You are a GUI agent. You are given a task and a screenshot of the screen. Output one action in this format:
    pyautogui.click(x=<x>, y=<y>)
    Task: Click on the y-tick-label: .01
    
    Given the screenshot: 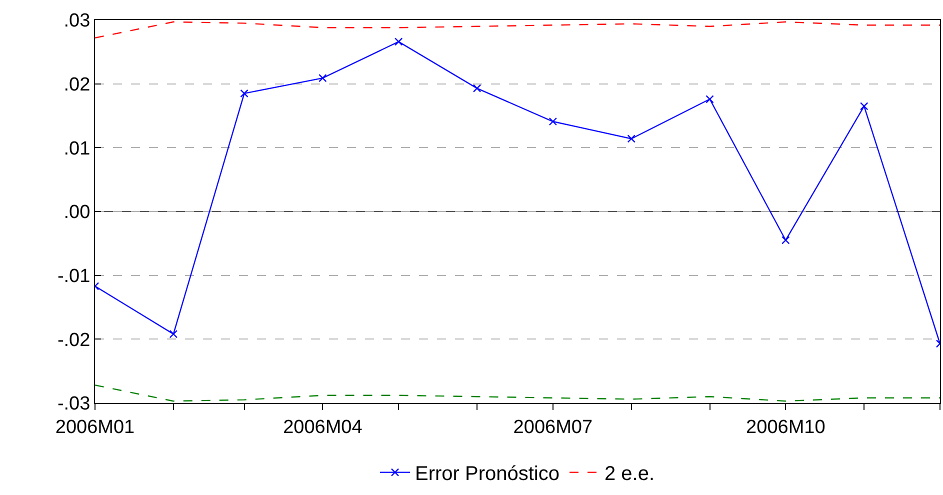 What is the action you would take?
    pyautogui.click(x=77, y=149)
    